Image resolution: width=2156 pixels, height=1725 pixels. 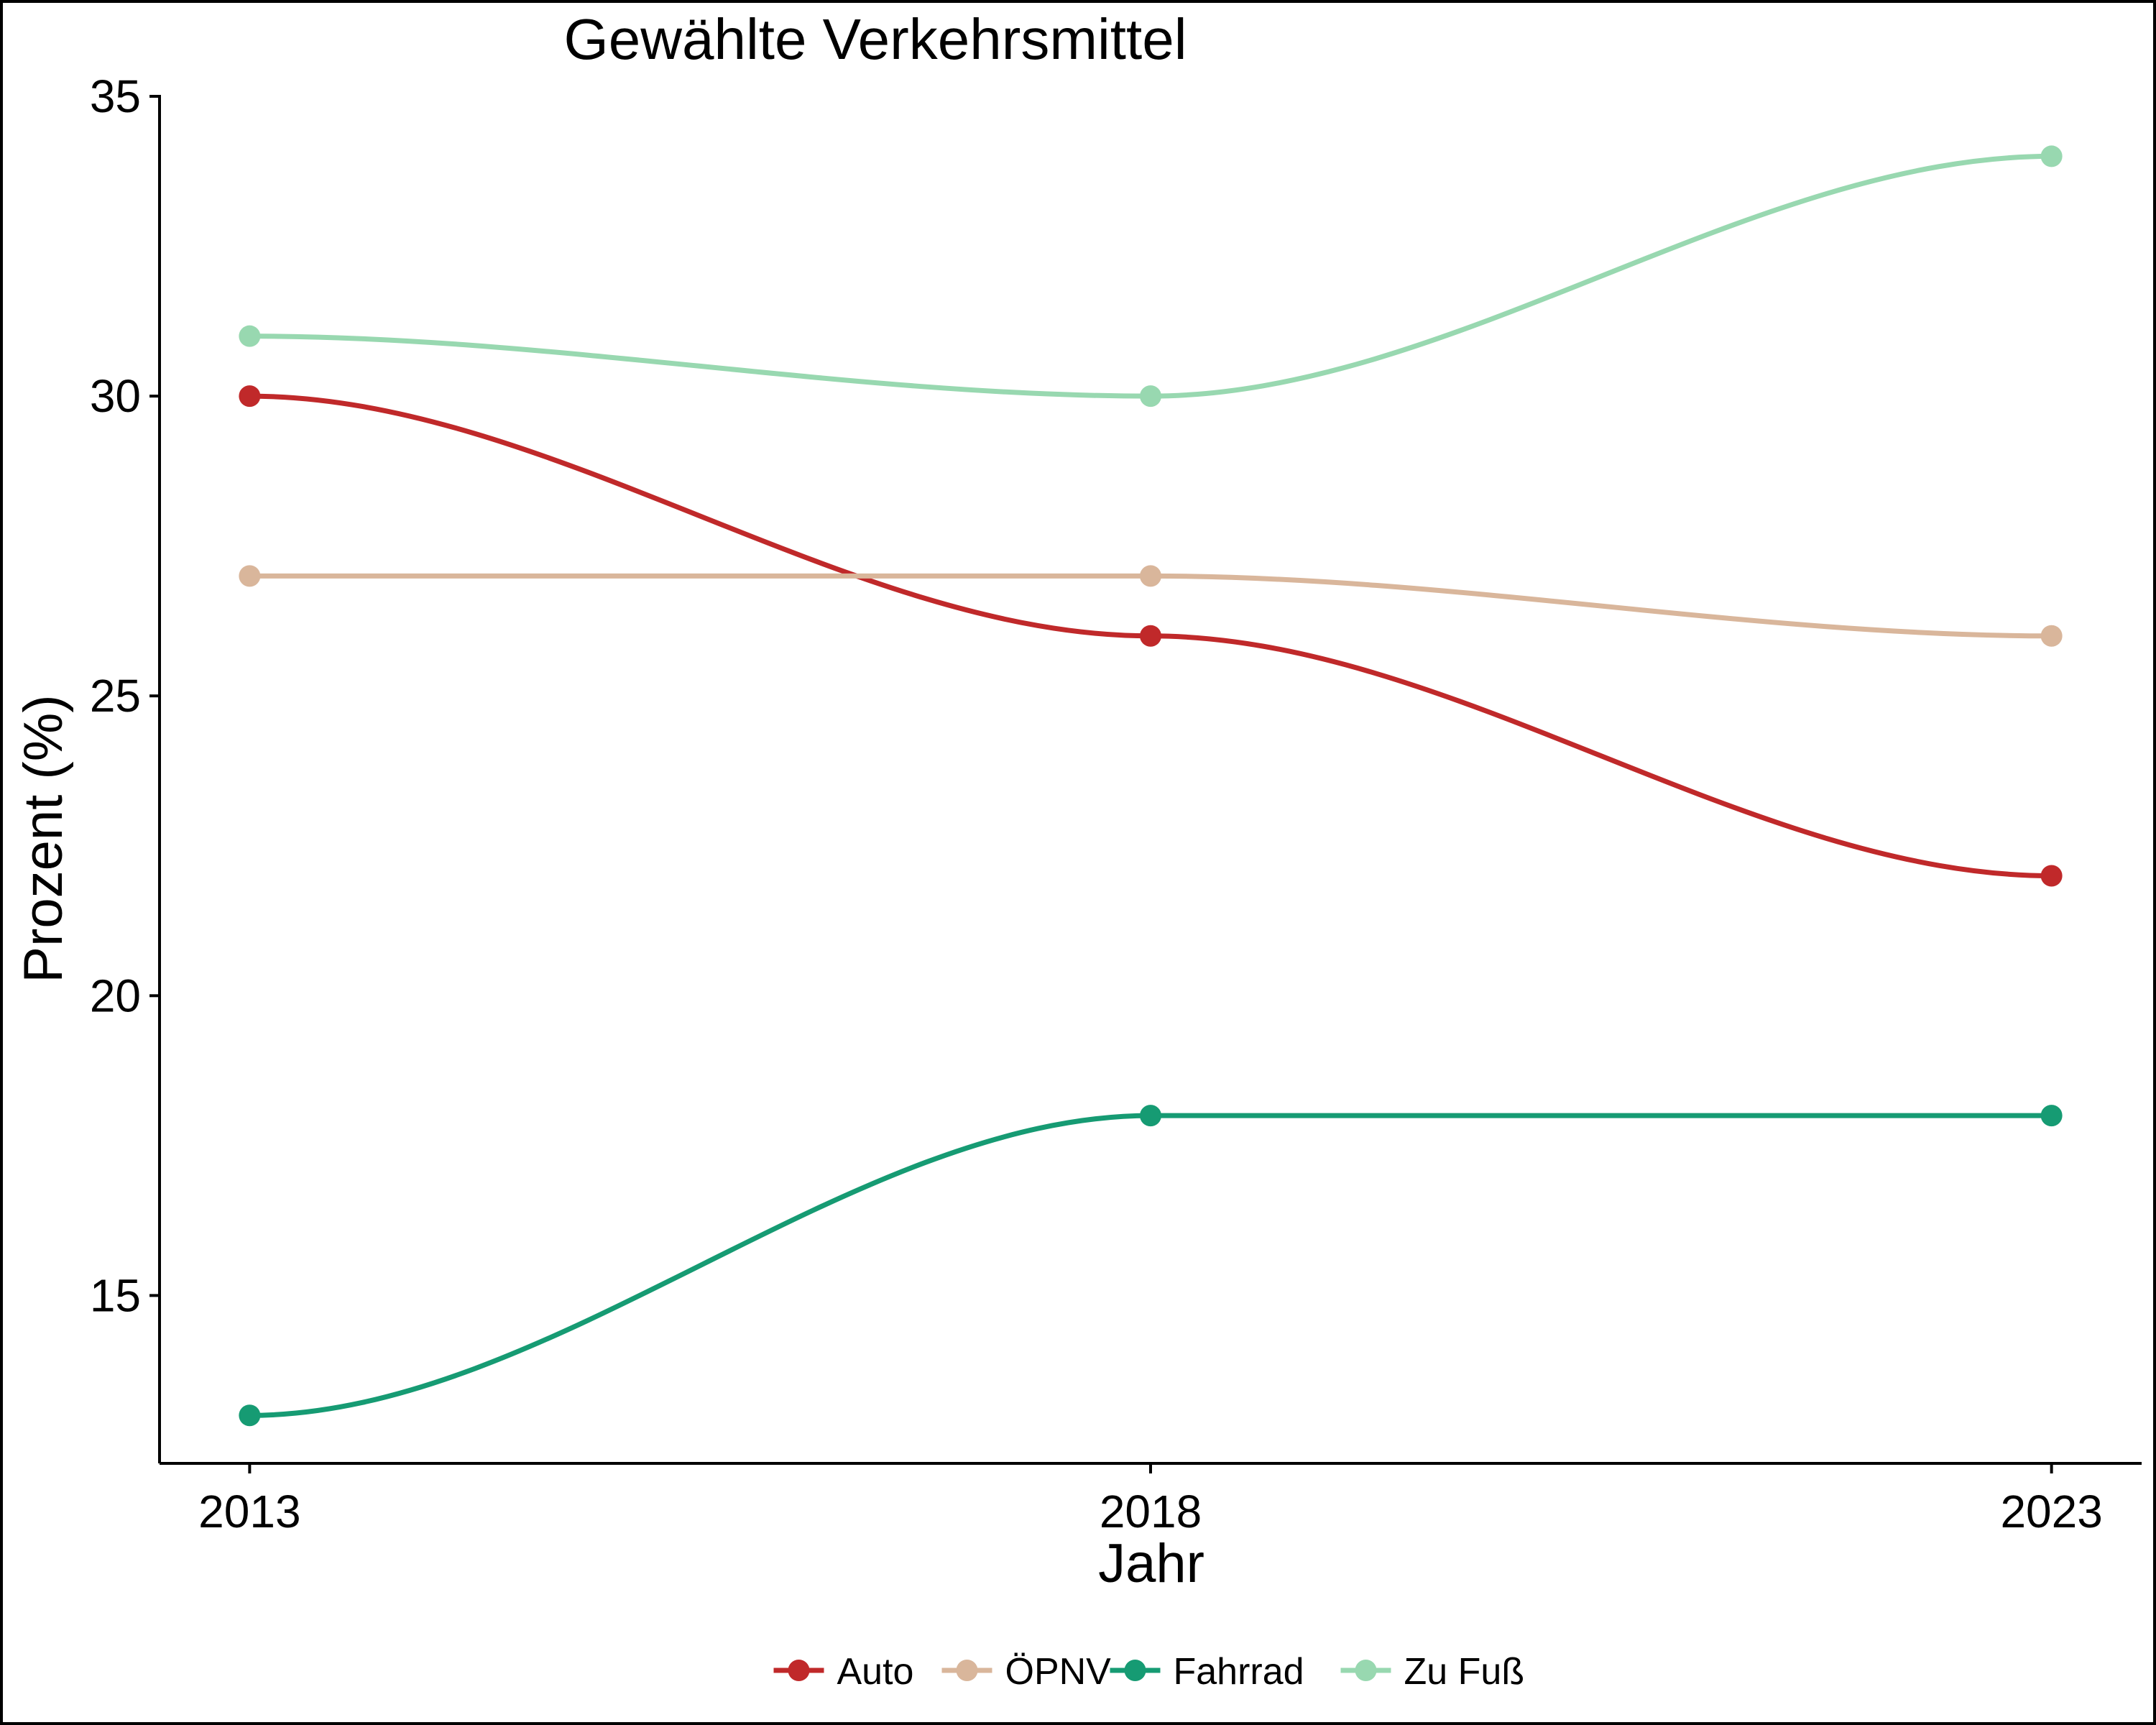 I want to click on y-tick-label: 25, so click(x=116, y=696).